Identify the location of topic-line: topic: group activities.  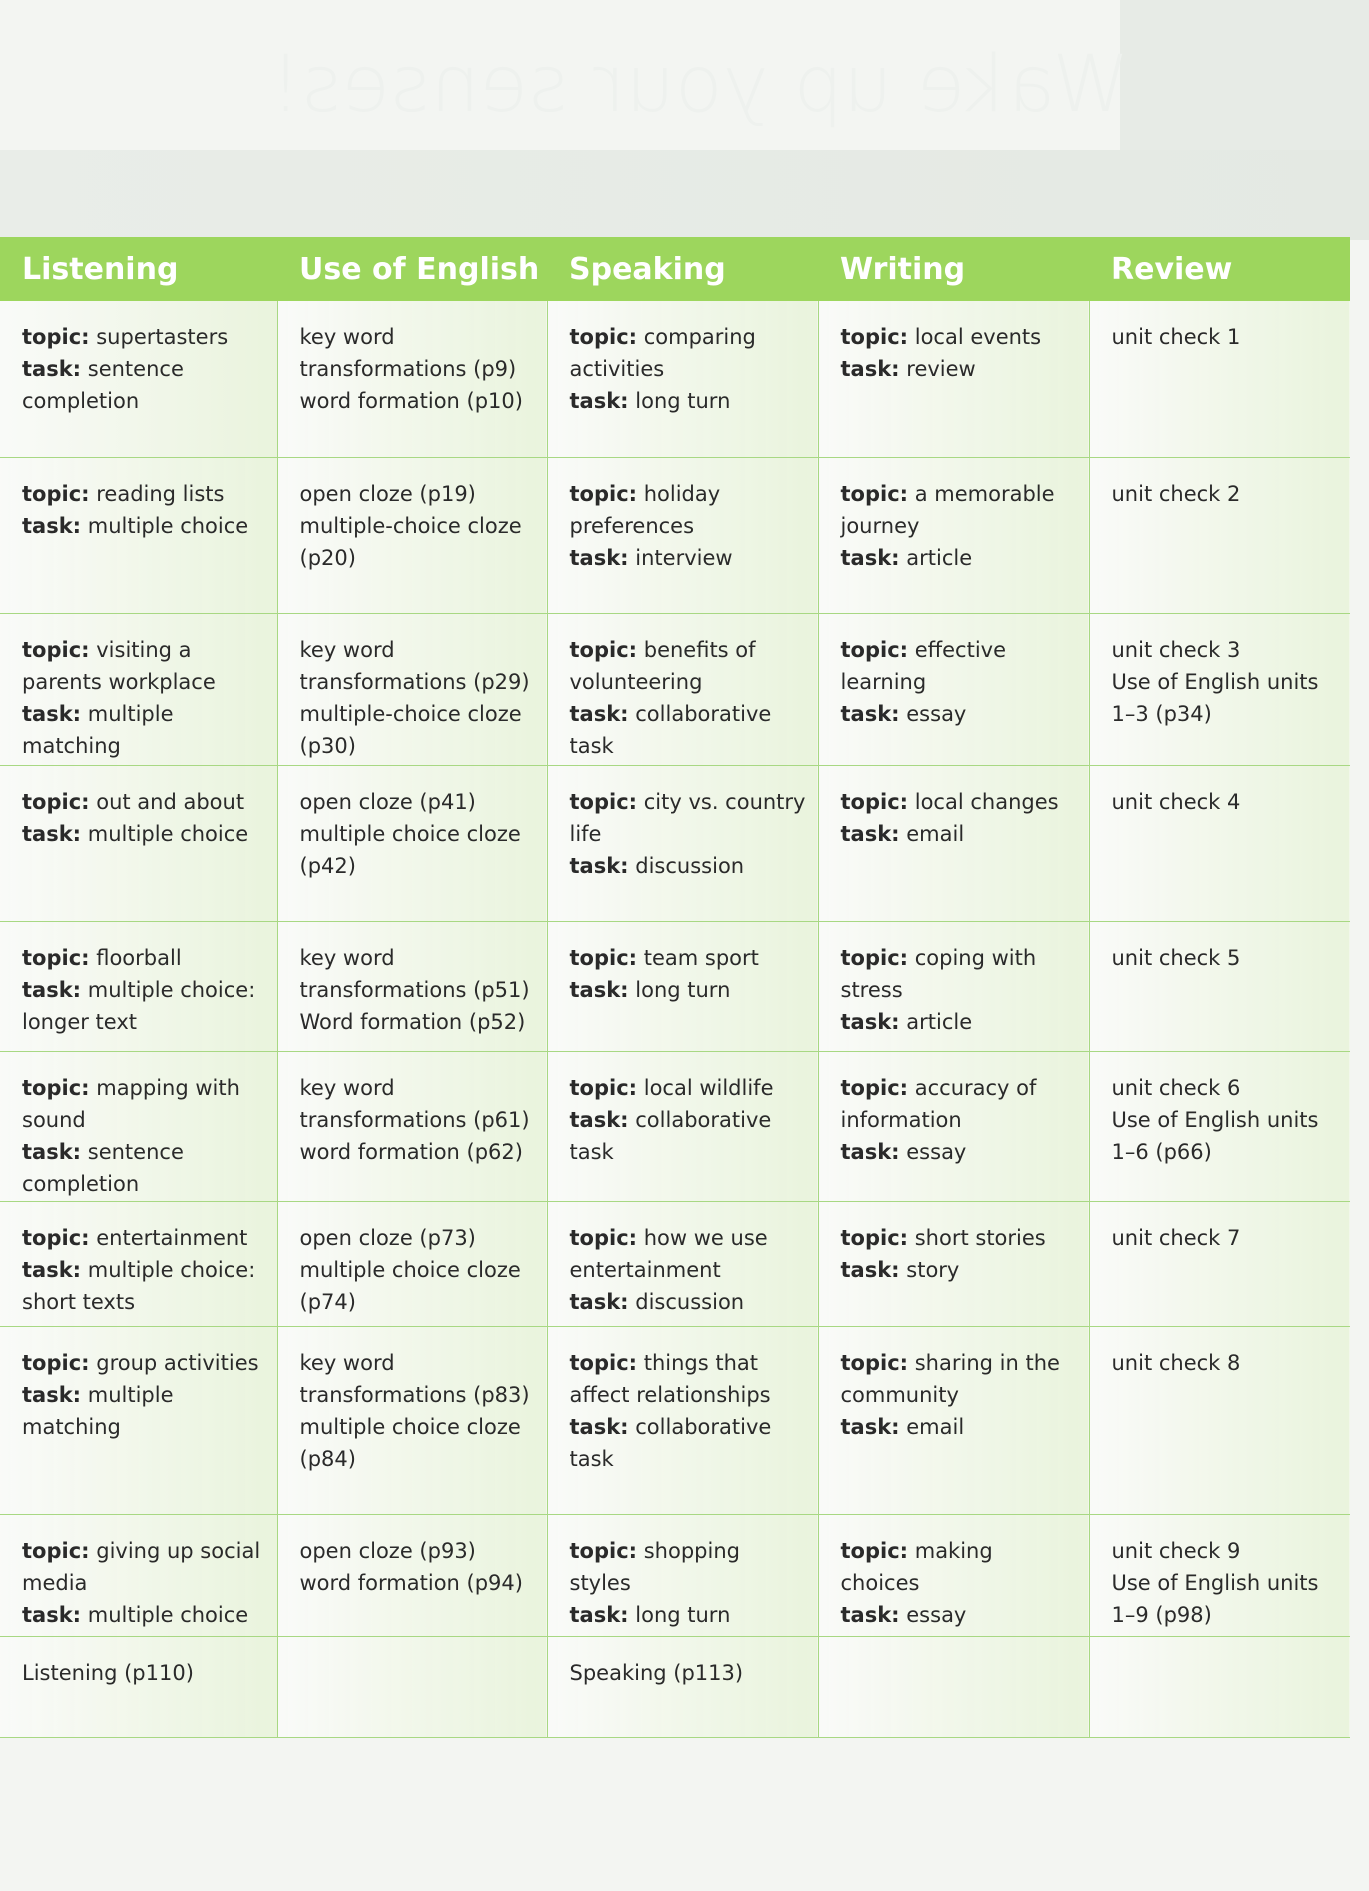
(143, 1363).